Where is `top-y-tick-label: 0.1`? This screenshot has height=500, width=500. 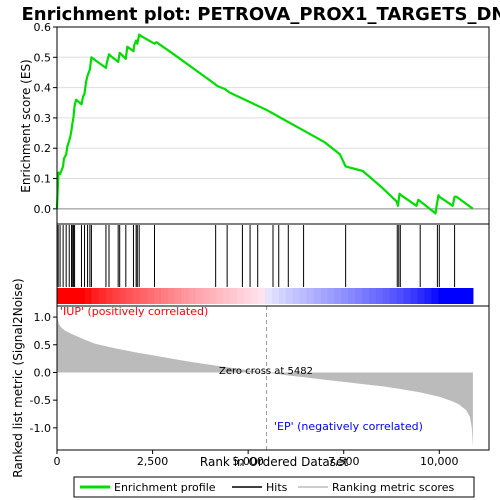 top-y-tick-label: 0.1 is located at coordinates (43, 179).